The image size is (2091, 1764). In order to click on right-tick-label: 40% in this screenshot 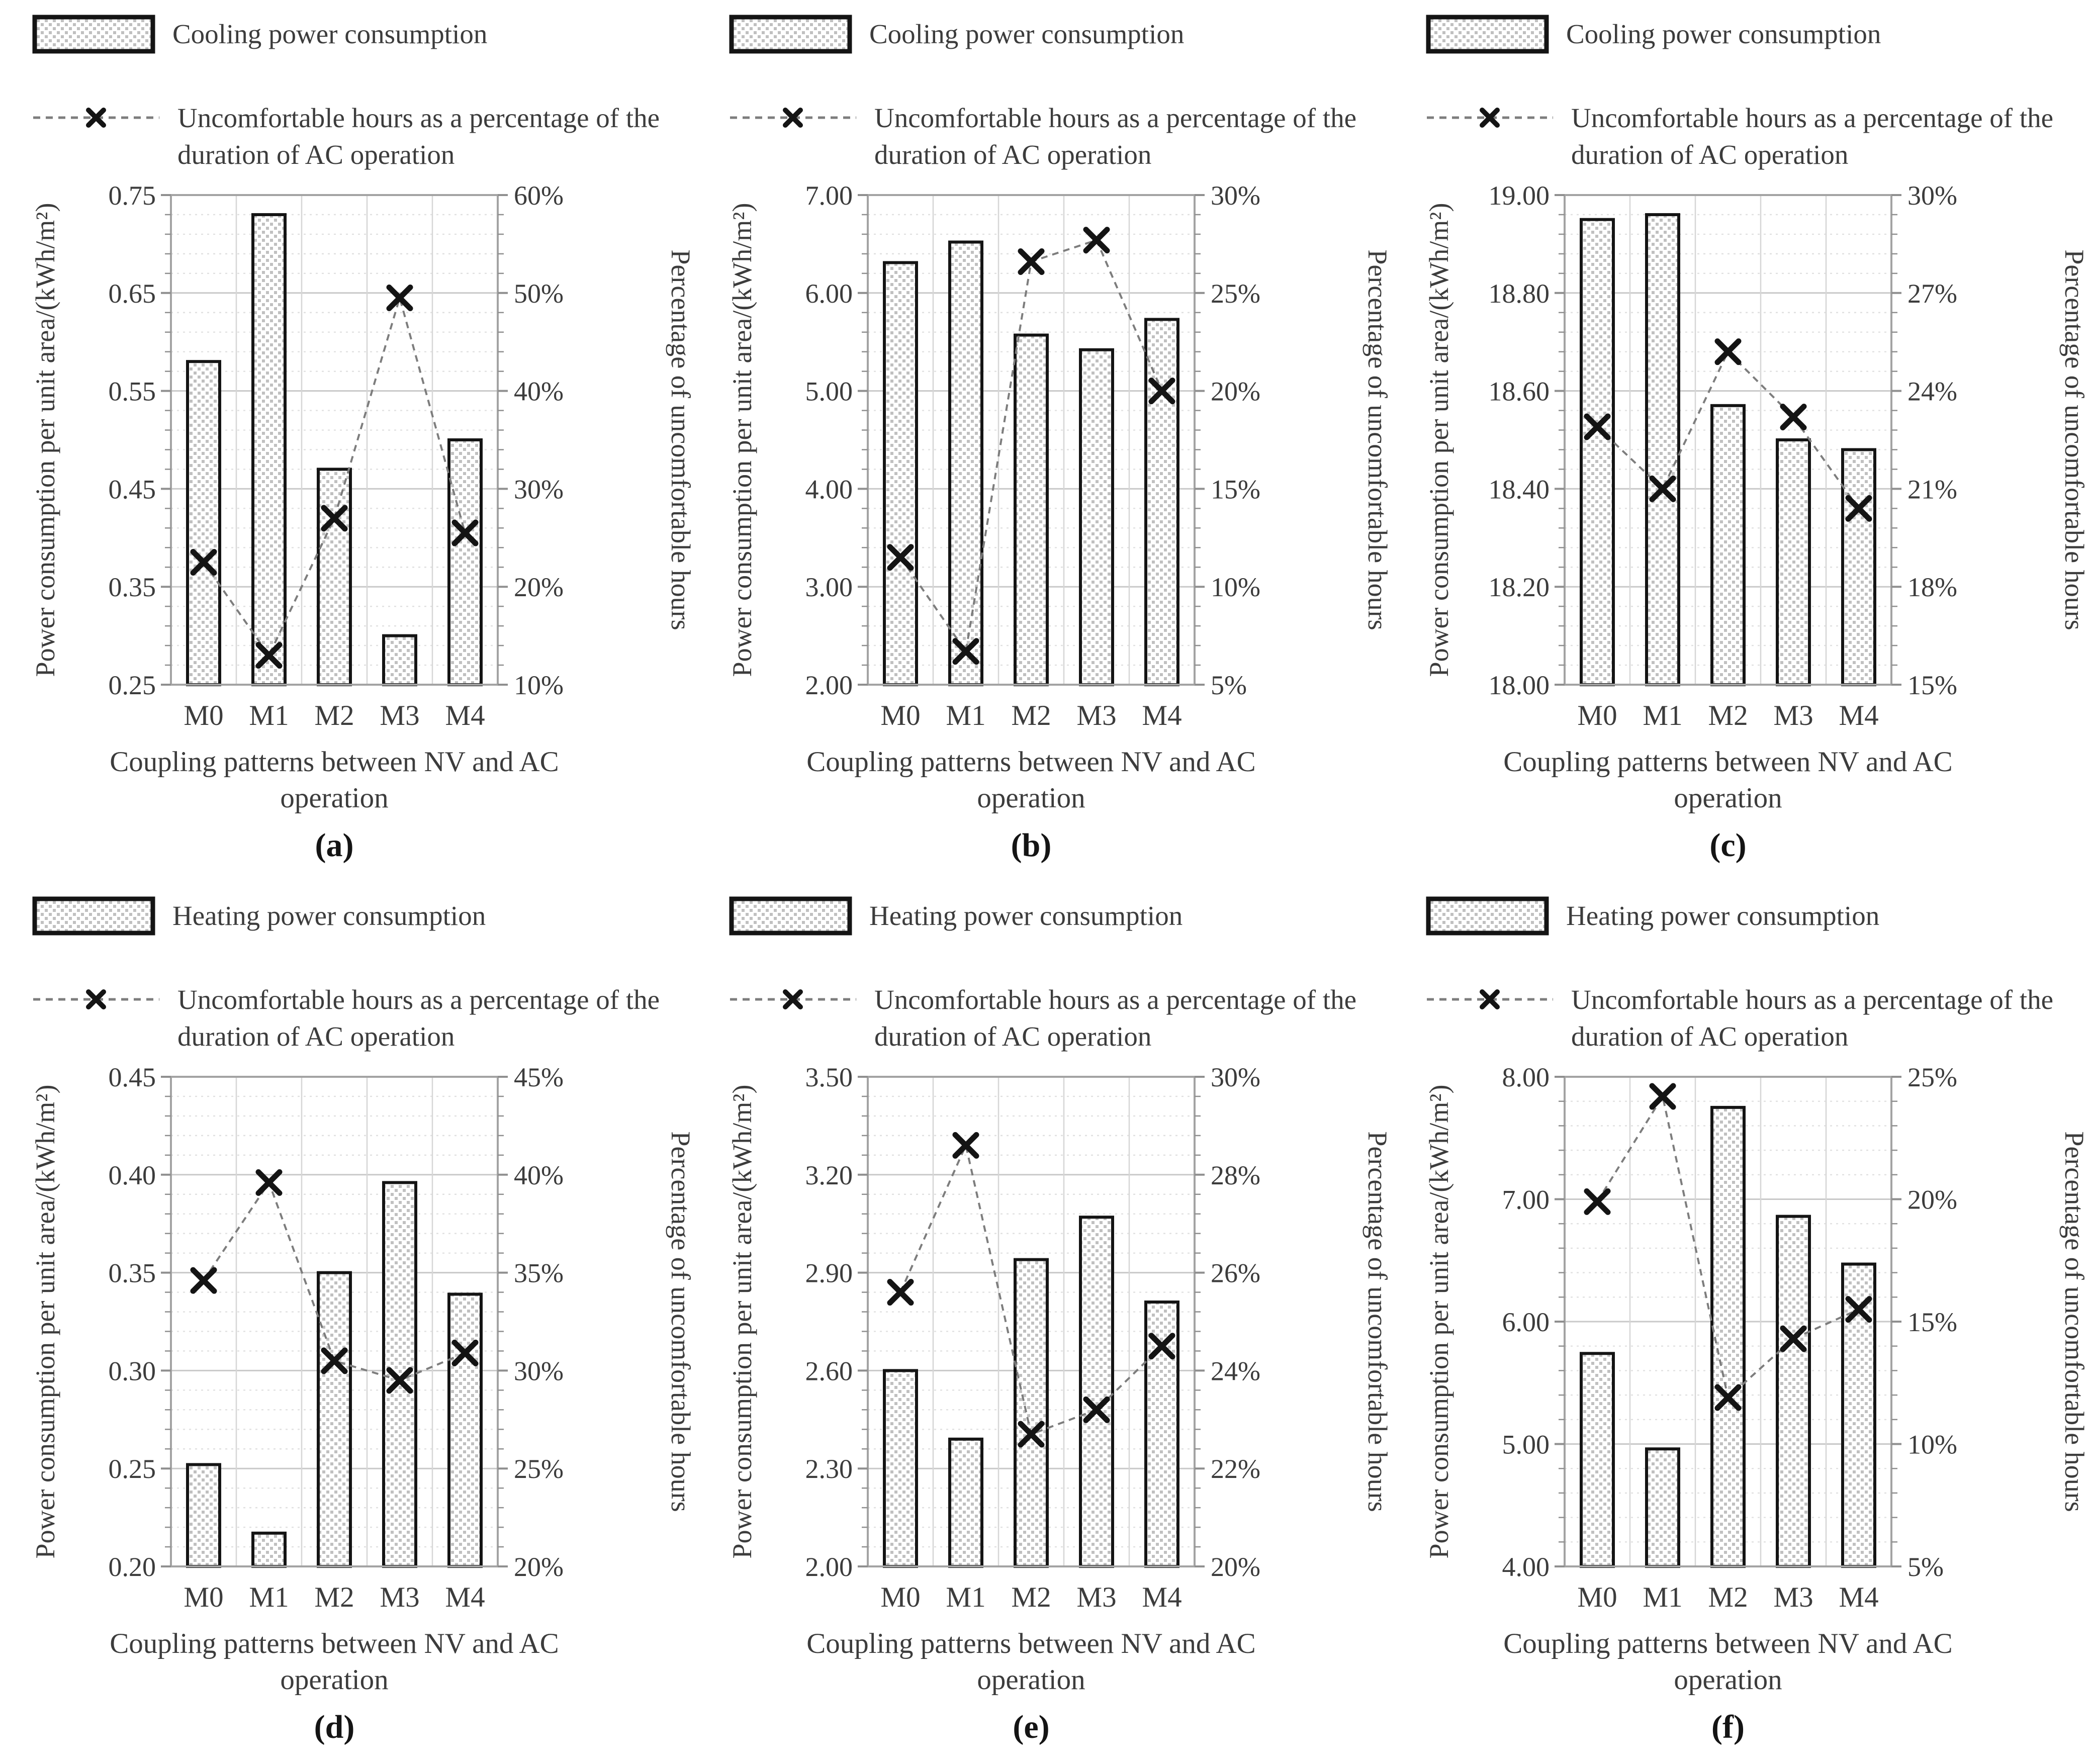, I will do `click(539, 1175)`.